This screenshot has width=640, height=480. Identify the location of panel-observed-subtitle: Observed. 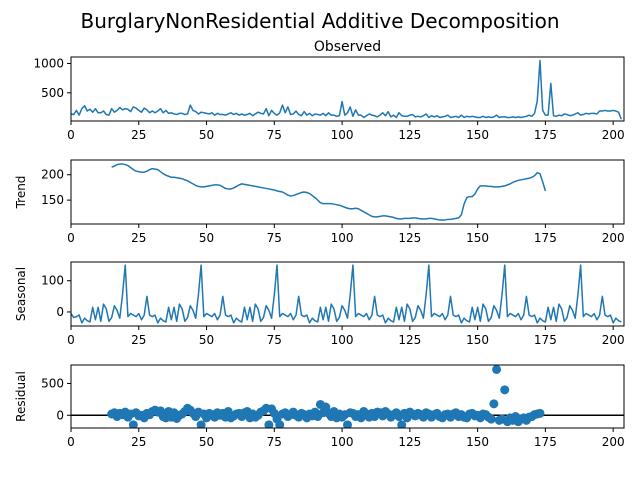
(347, 47).